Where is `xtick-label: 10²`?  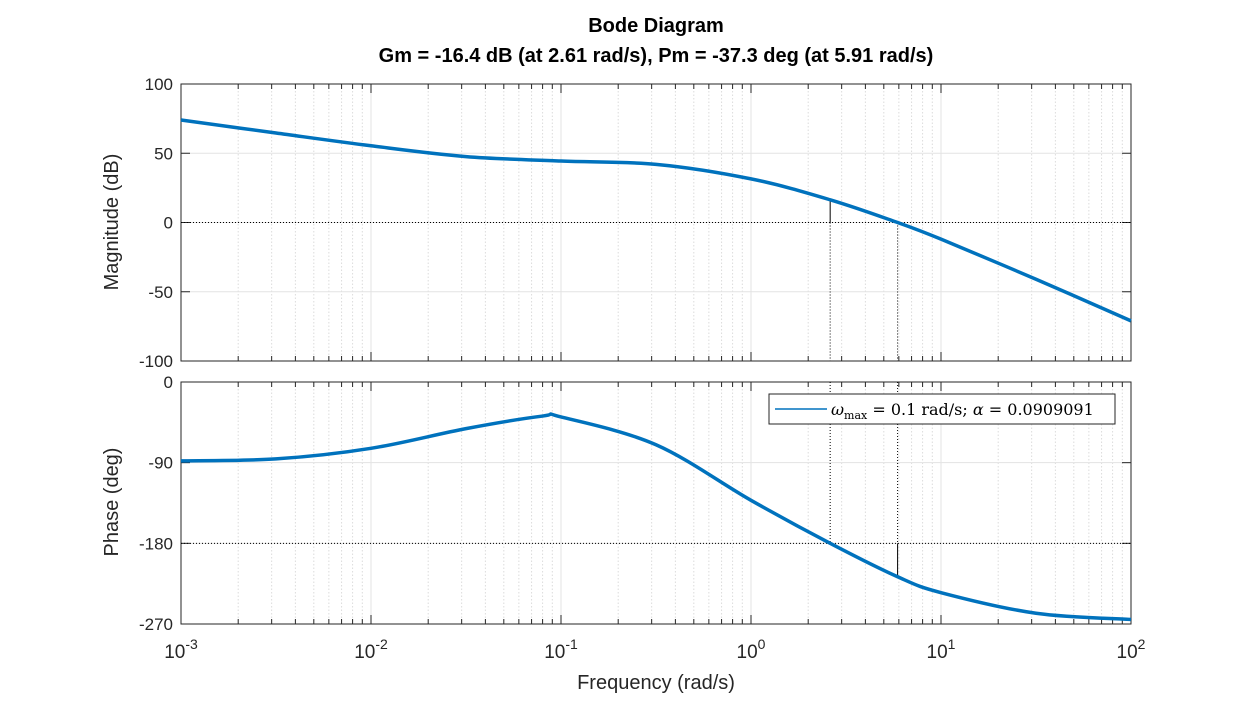 xtick-label: 10² is located at coordinates (1131, 649).